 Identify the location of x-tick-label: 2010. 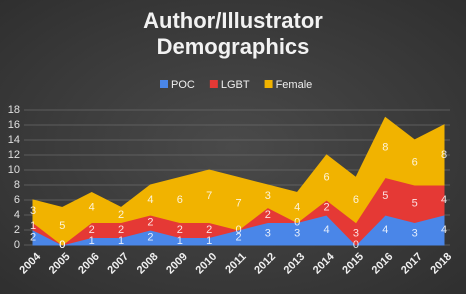
(207, 264).